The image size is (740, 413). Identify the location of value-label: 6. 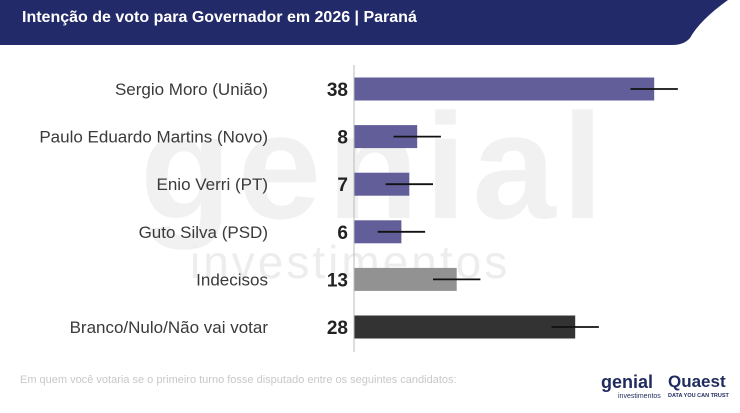
(342, 233).